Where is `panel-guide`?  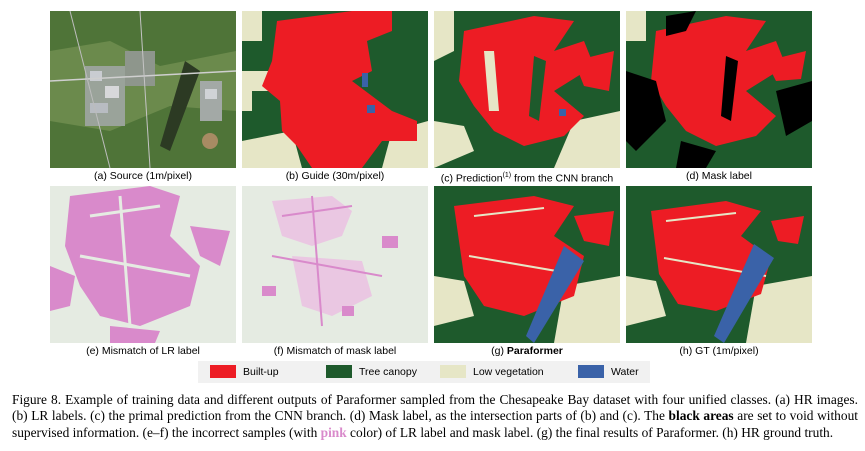
panel-guide is located at coordinates (335, 89).